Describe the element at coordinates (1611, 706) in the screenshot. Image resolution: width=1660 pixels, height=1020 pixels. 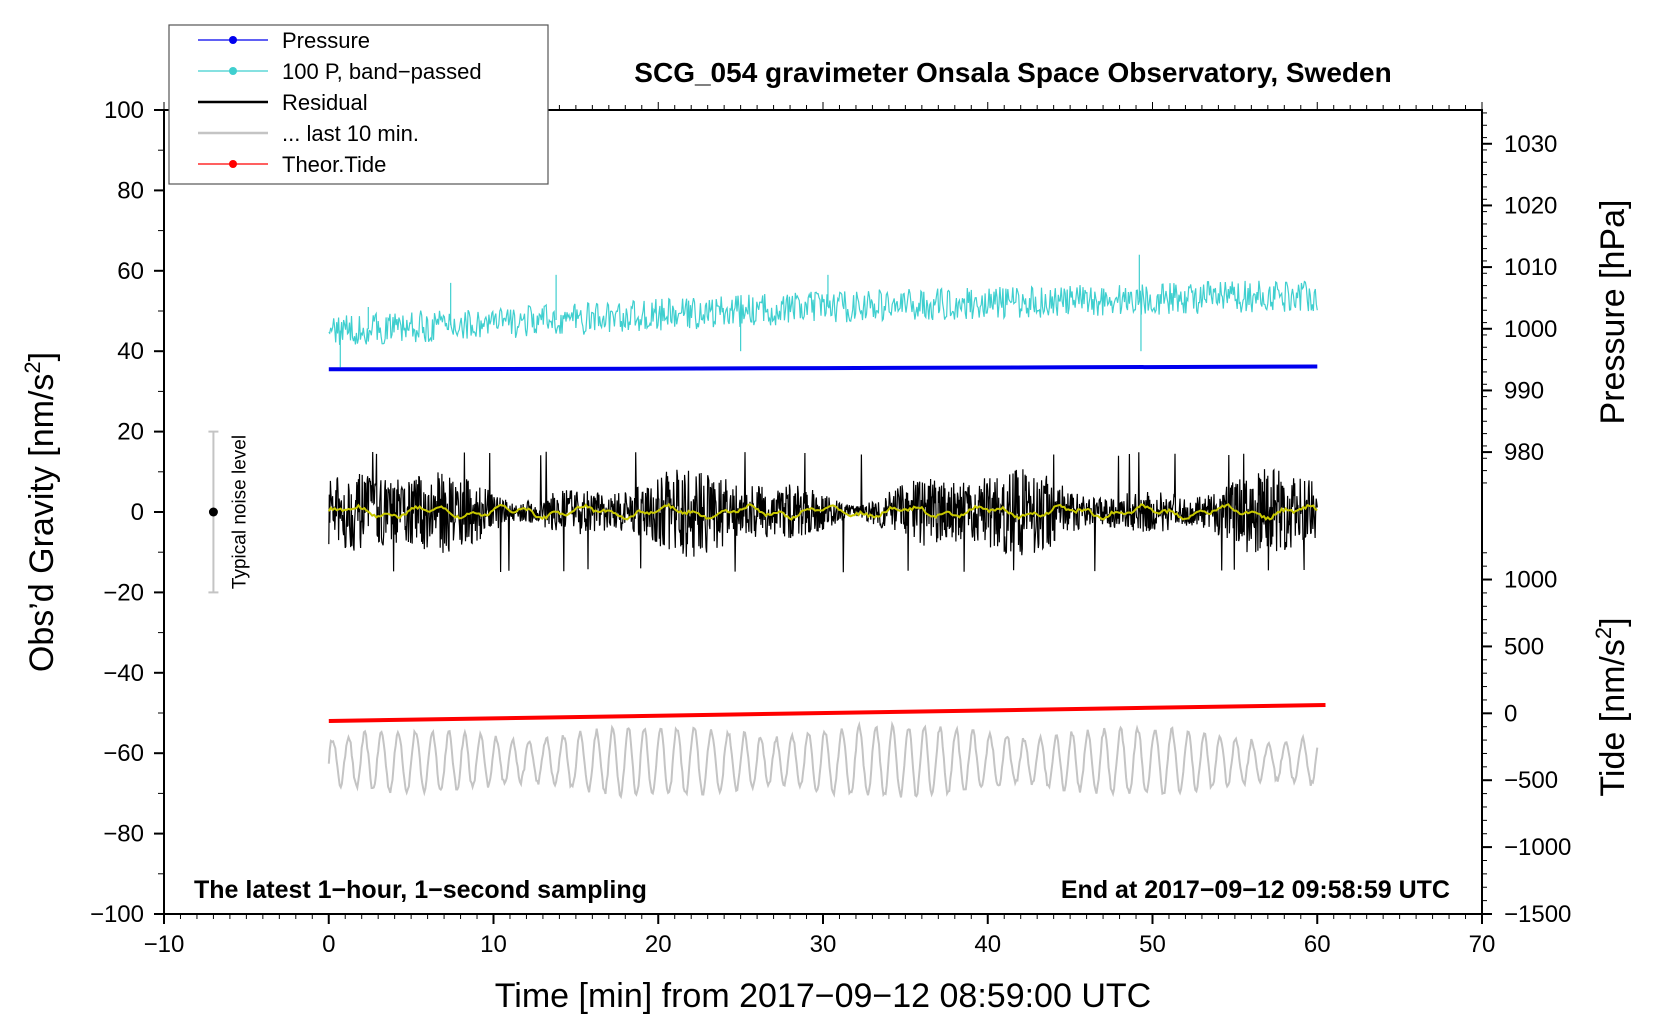
I see `y-axis-label-tide: Tide [nm/s2]` at that location.